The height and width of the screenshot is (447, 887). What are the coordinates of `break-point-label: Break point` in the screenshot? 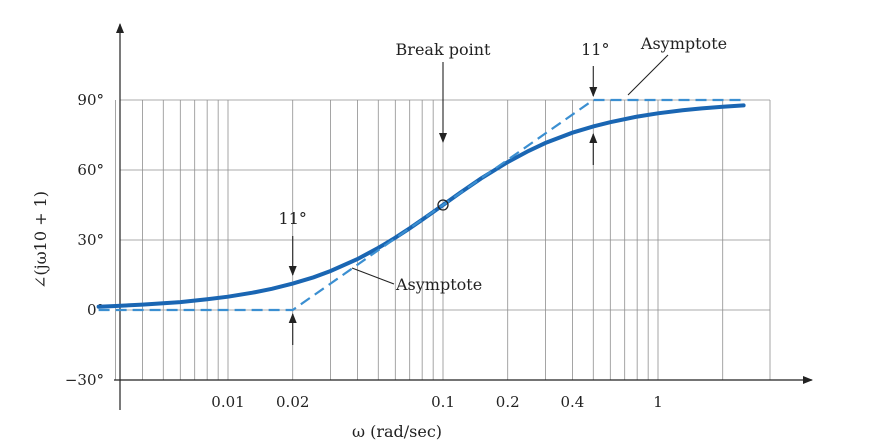 It's located at (443, 49).